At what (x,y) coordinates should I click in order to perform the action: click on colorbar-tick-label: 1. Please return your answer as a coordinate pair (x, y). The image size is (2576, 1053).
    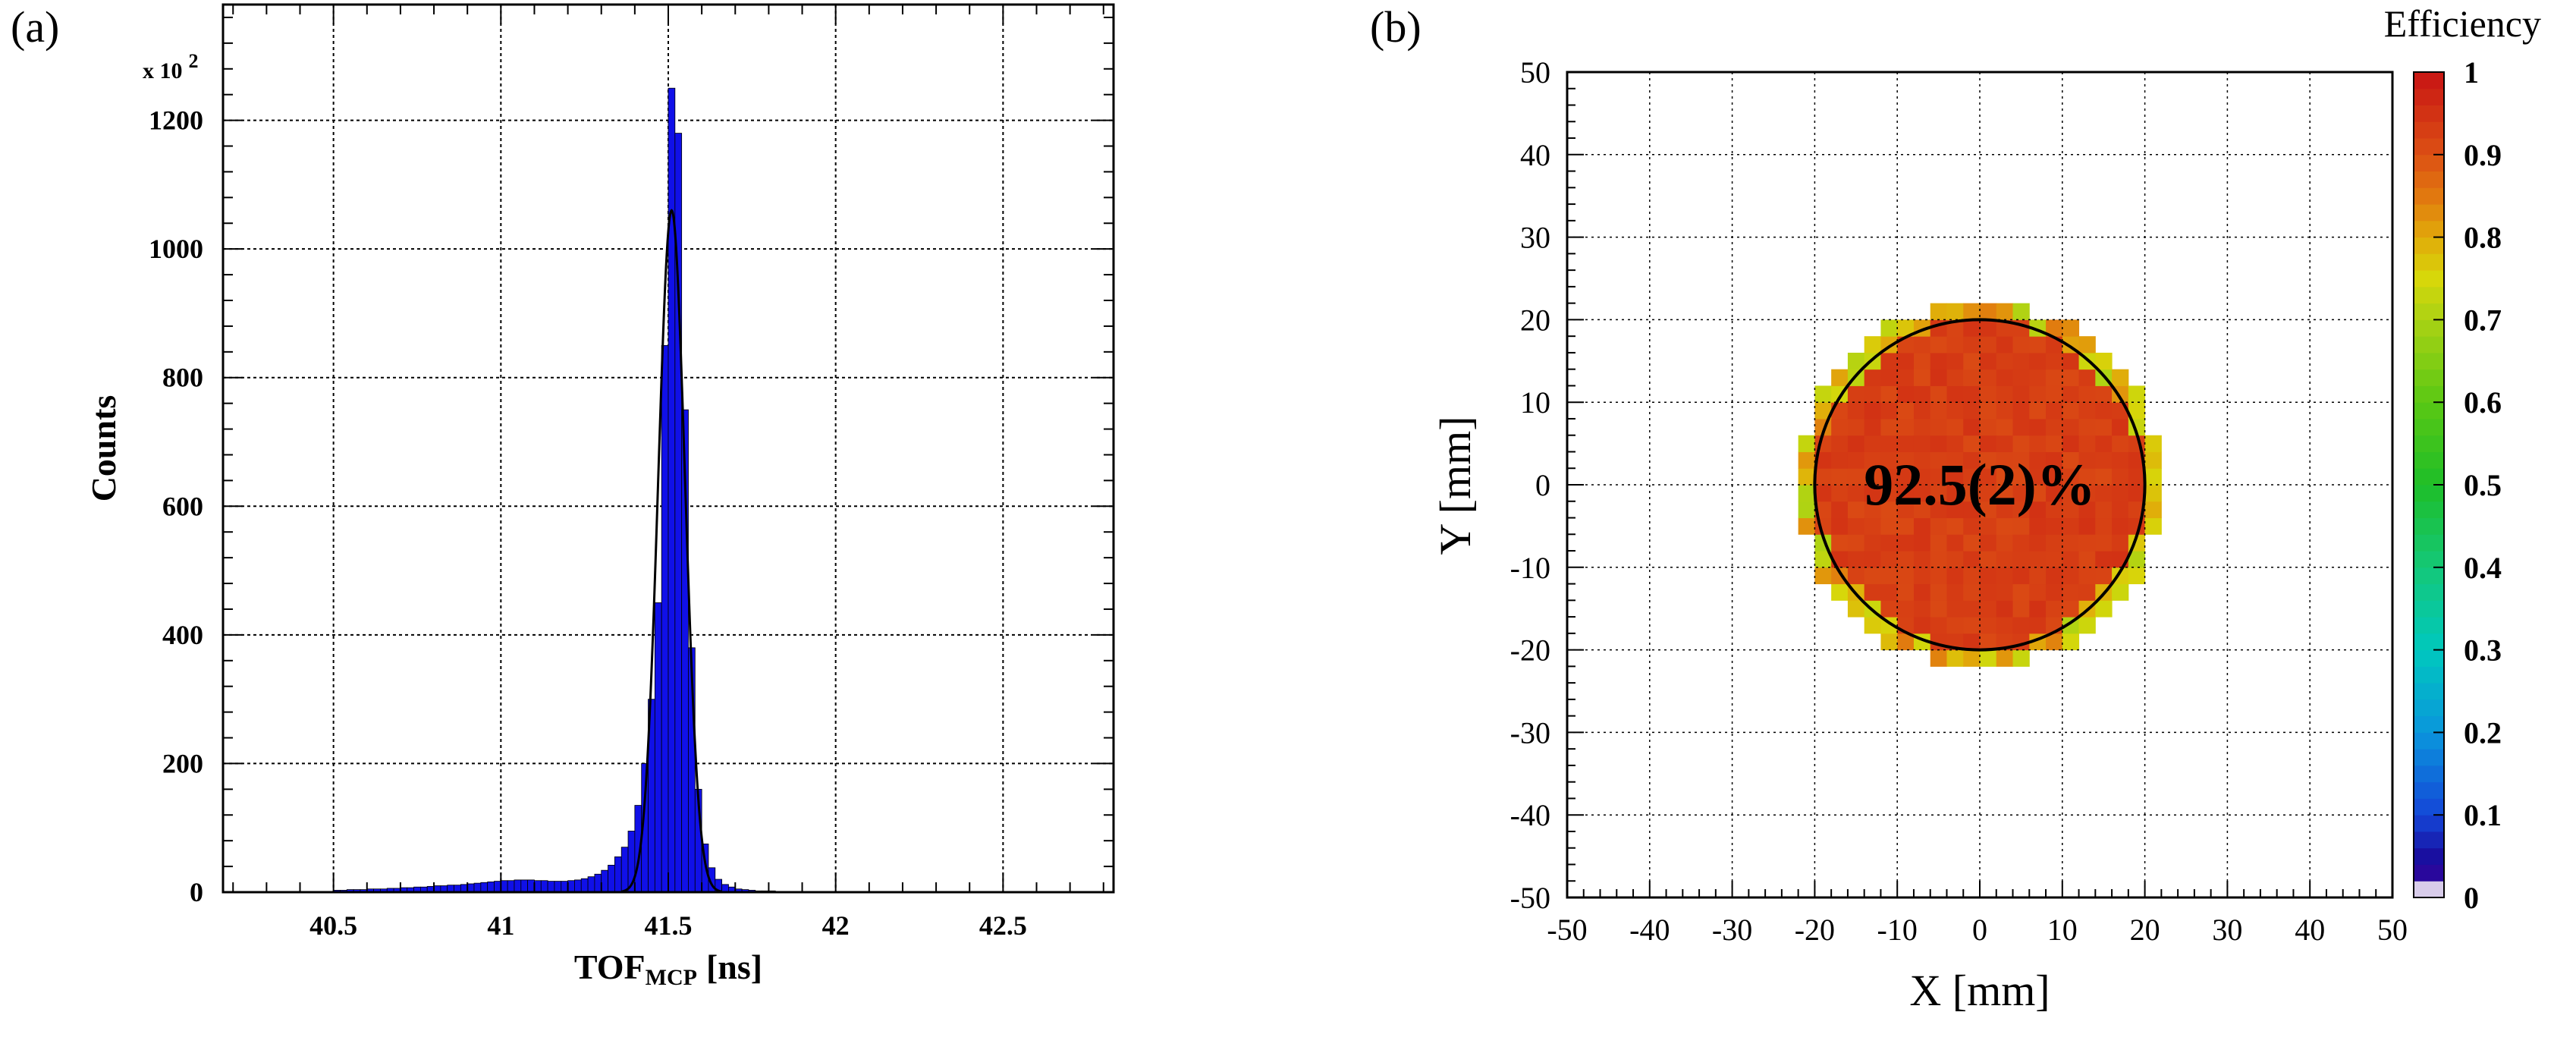
    Looking at the image, I should click on (2471, 72).